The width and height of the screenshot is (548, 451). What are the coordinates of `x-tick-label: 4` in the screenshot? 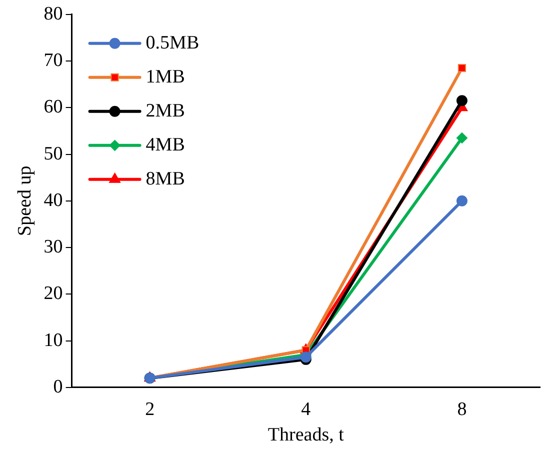 It's located at (306, 409).